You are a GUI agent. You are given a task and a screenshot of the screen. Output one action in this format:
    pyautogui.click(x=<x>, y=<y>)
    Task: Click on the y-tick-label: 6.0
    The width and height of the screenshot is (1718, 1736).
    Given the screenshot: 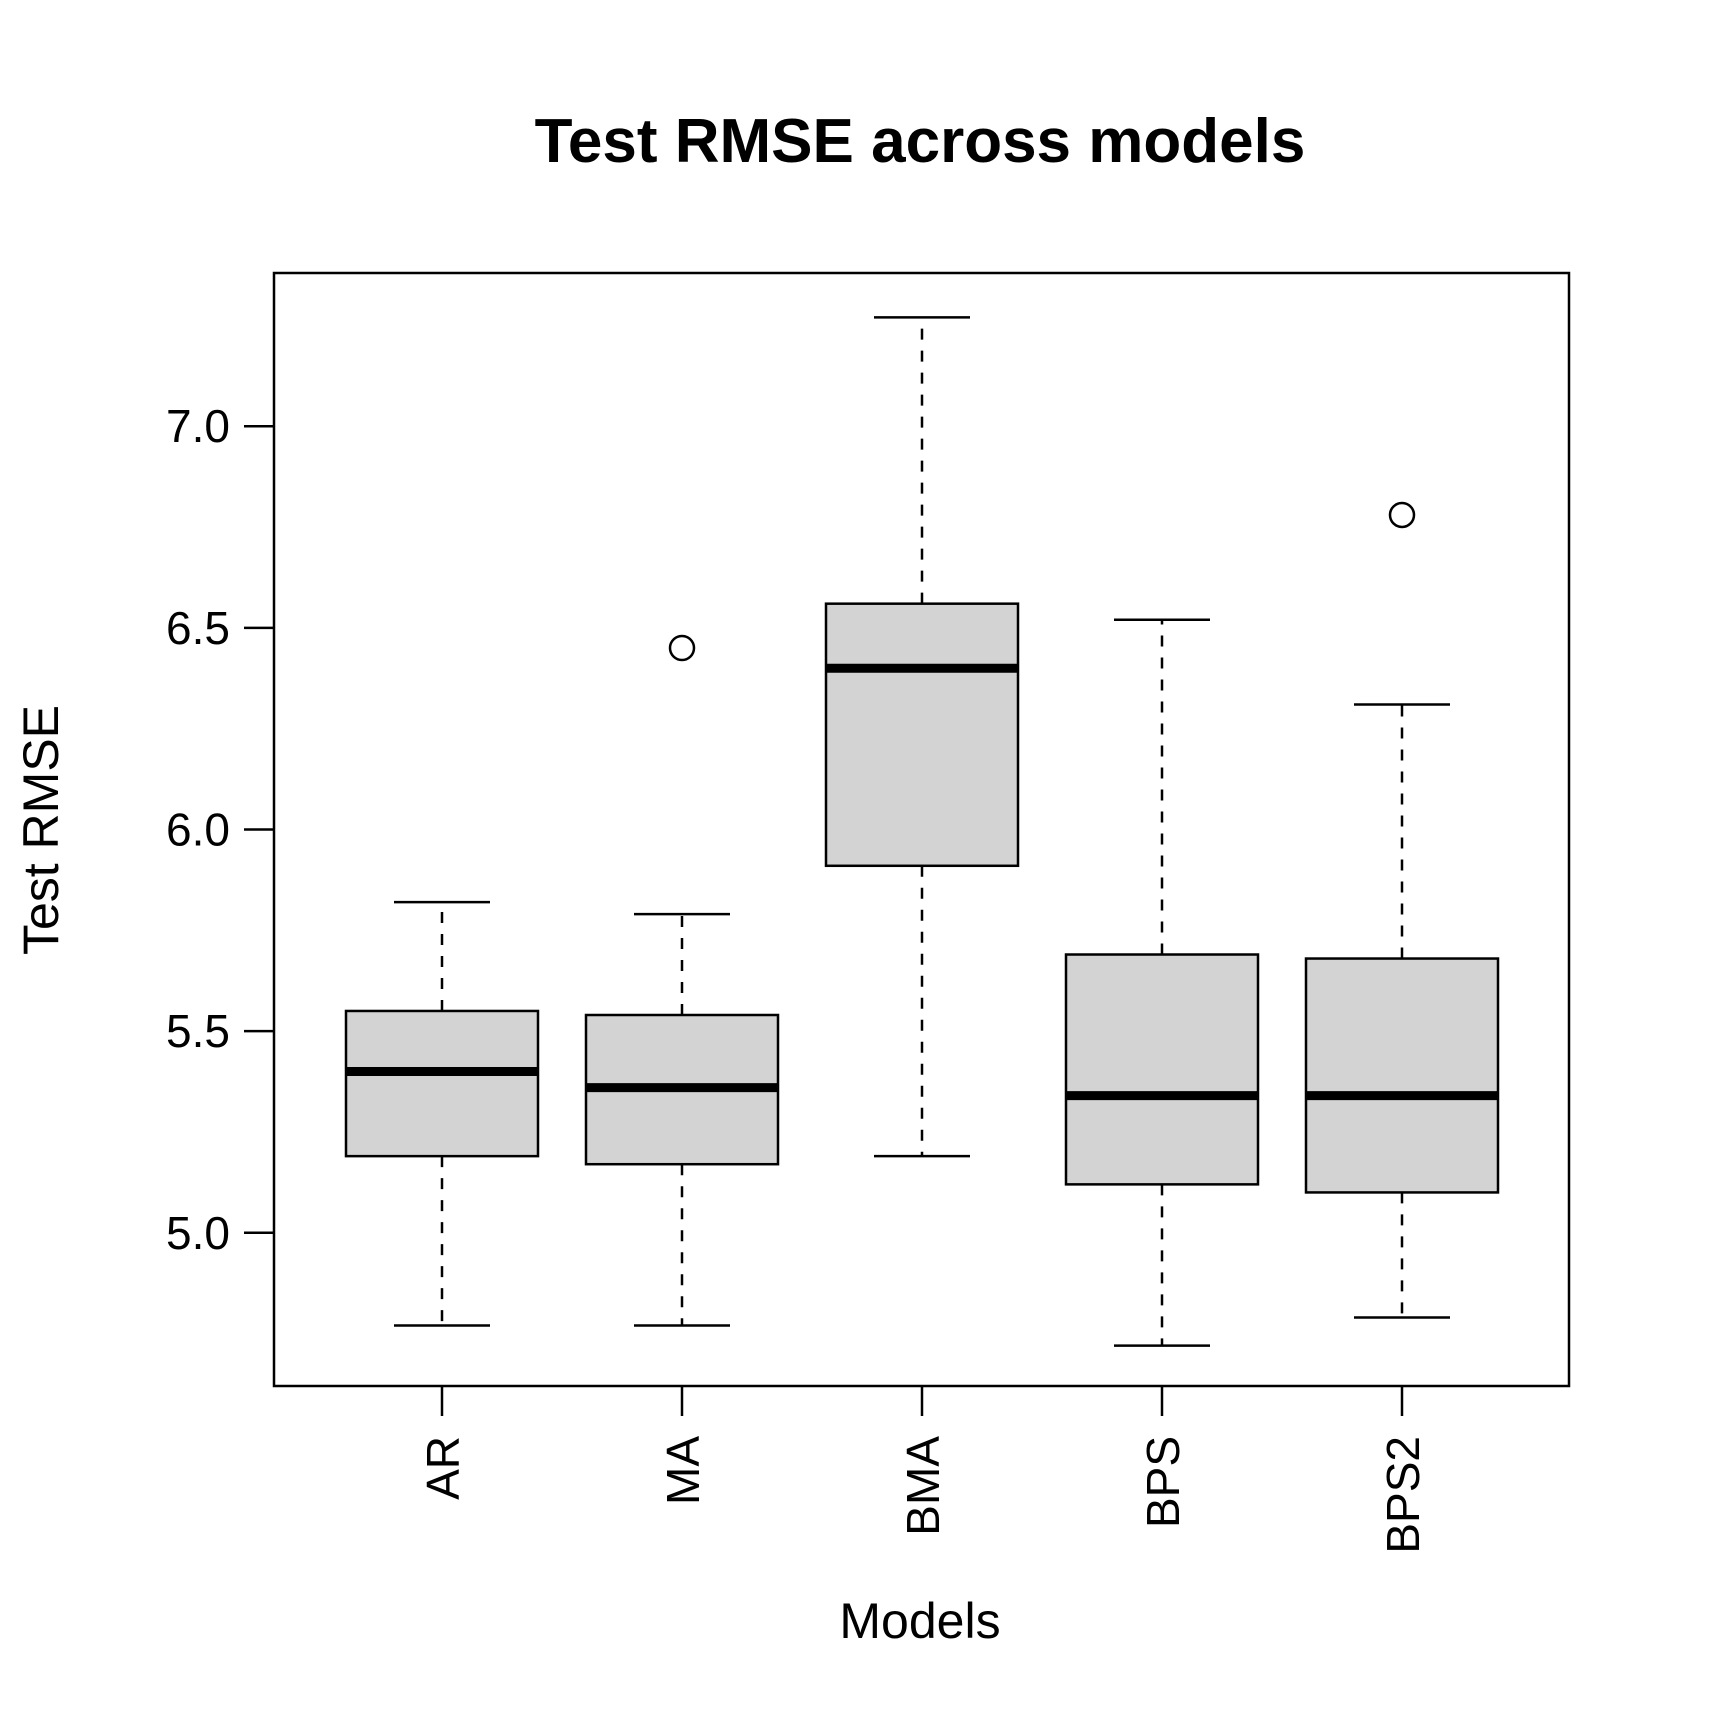 What is the action you would take?
    pyautogui.click(x=198, y=830)
    